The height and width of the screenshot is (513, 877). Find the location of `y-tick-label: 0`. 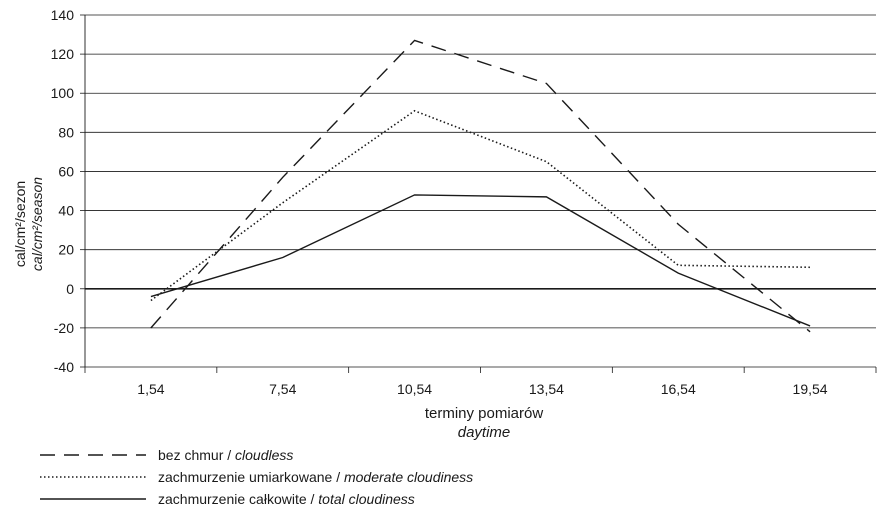

y-tick-label: 0 is located at coordinates (70, 289).